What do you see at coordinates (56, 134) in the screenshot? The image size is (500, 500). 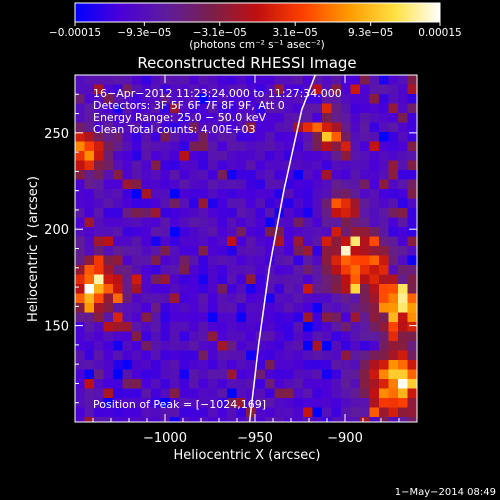 I see `y-tick-label: 250` at bounding box center [56, 134].